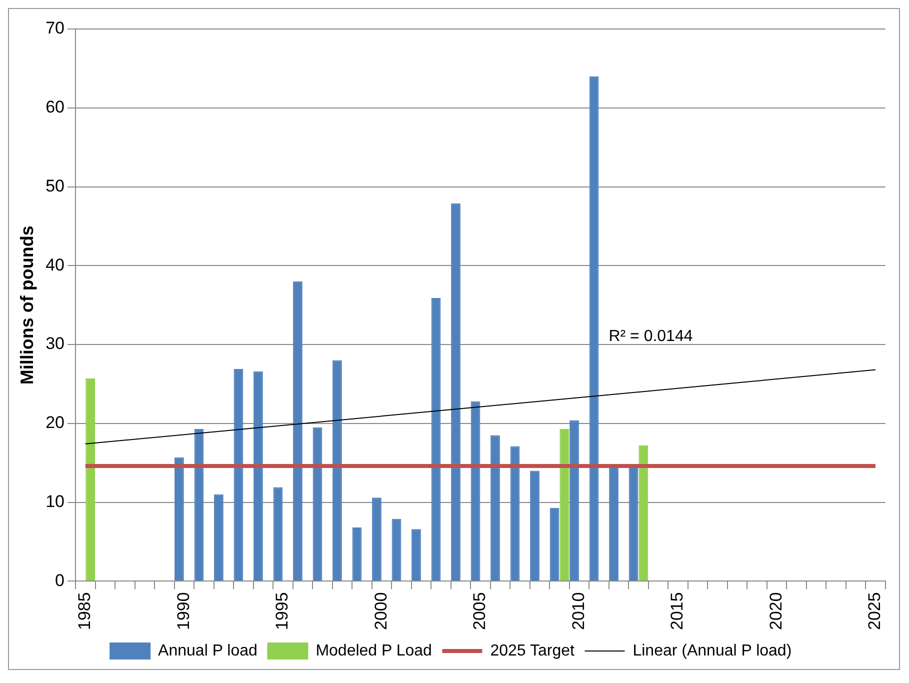 Image resolution: width=909 pixels, height=683 pixels. I want to click on legend-label: Annual P load, so click(208, 651).